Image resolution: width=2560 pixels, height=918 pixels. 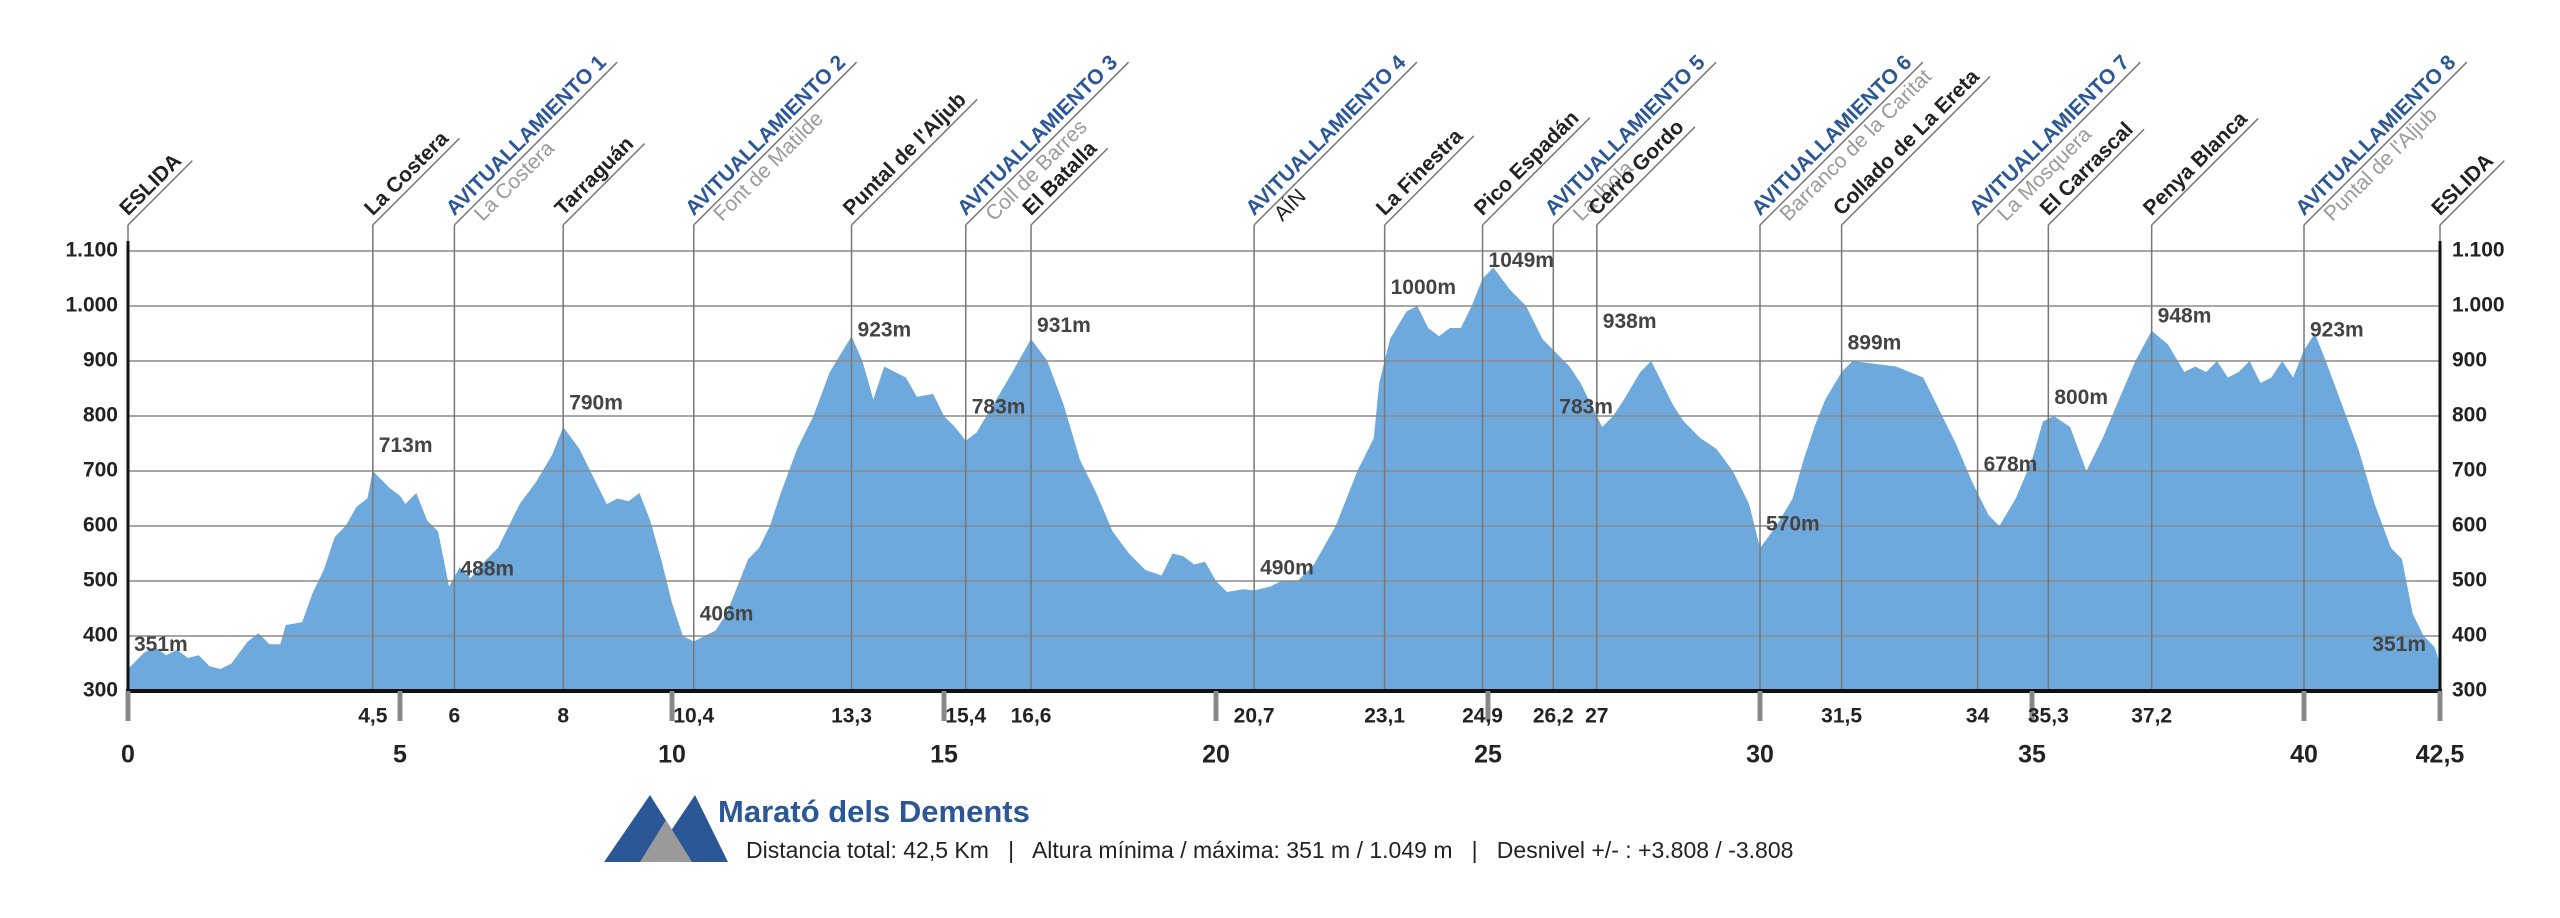 I want to click on elevation-label: 1049m, so click(x=1521, y=260).